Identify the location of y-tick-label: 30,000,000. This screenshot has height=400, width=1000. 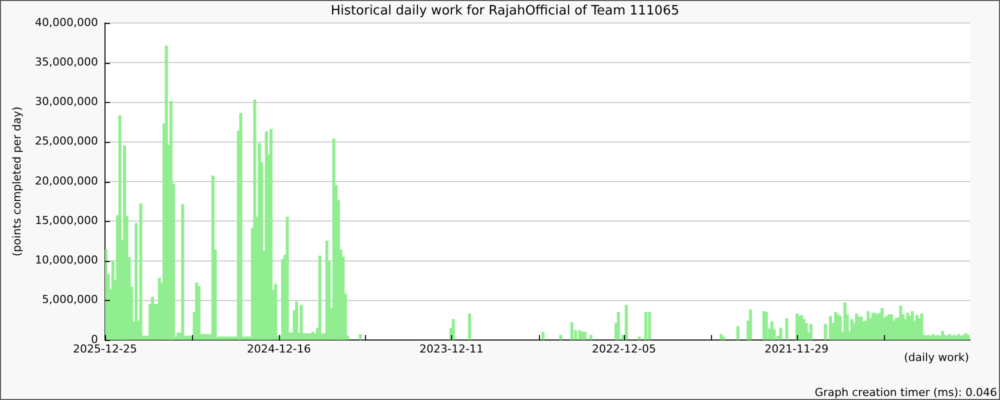
(66, 101).